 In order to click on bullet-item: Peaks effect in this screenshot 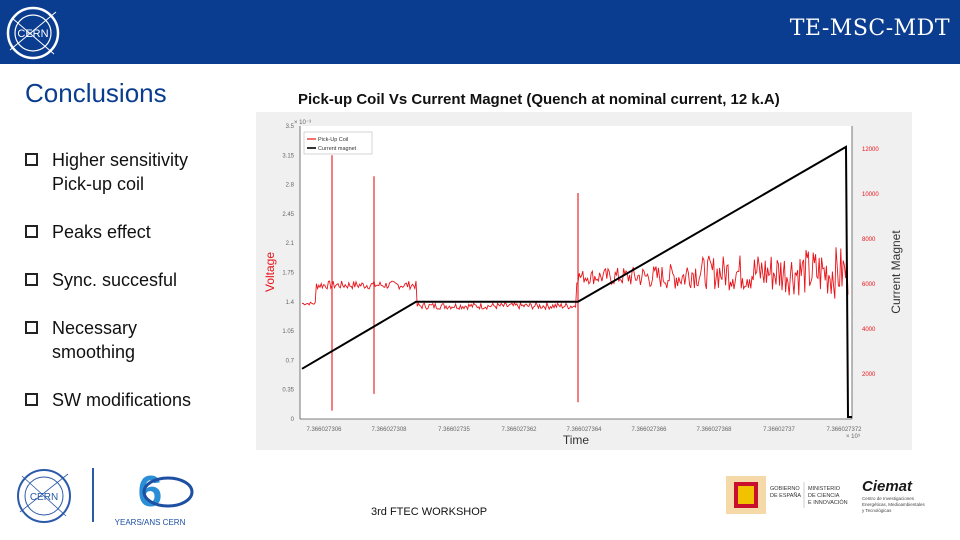, I will do `click(140, 232)`.